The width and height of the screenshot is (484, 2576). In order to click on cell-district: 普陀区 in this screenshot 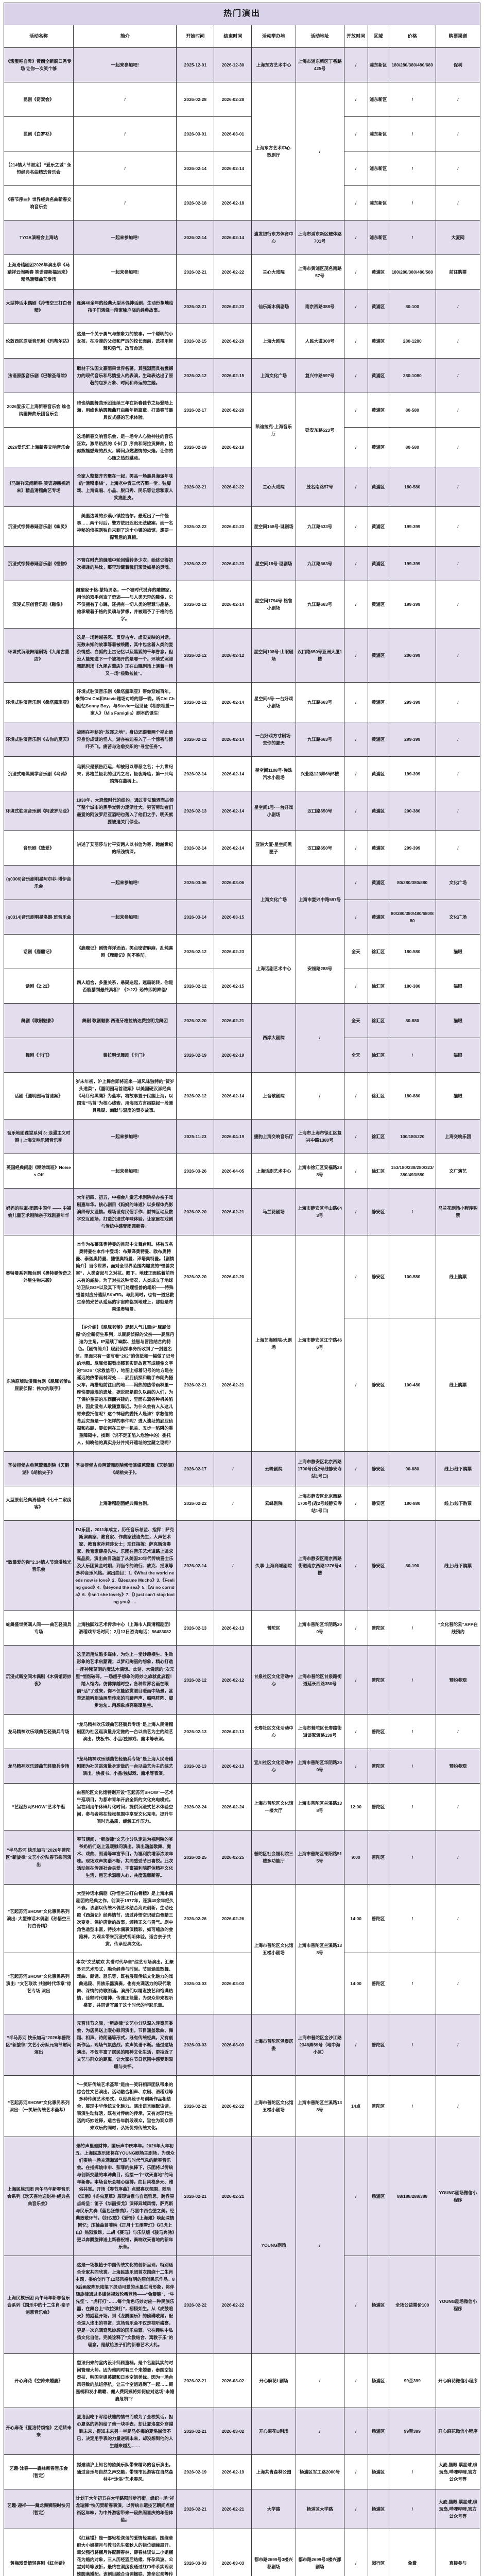, I will do `click(378, 1857)`.